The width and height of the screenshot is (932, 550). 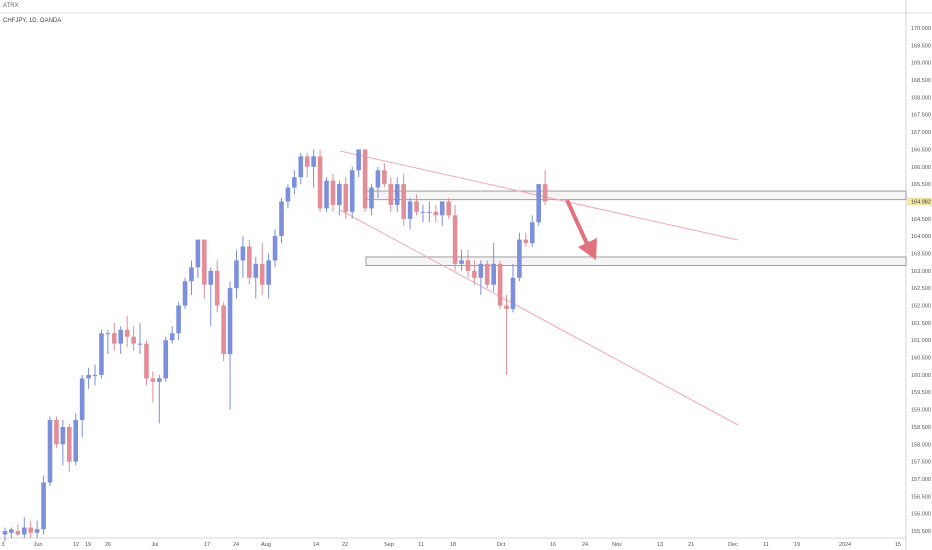 I want to click on price-tick-label: 165.500, so click(x=921, y=185).